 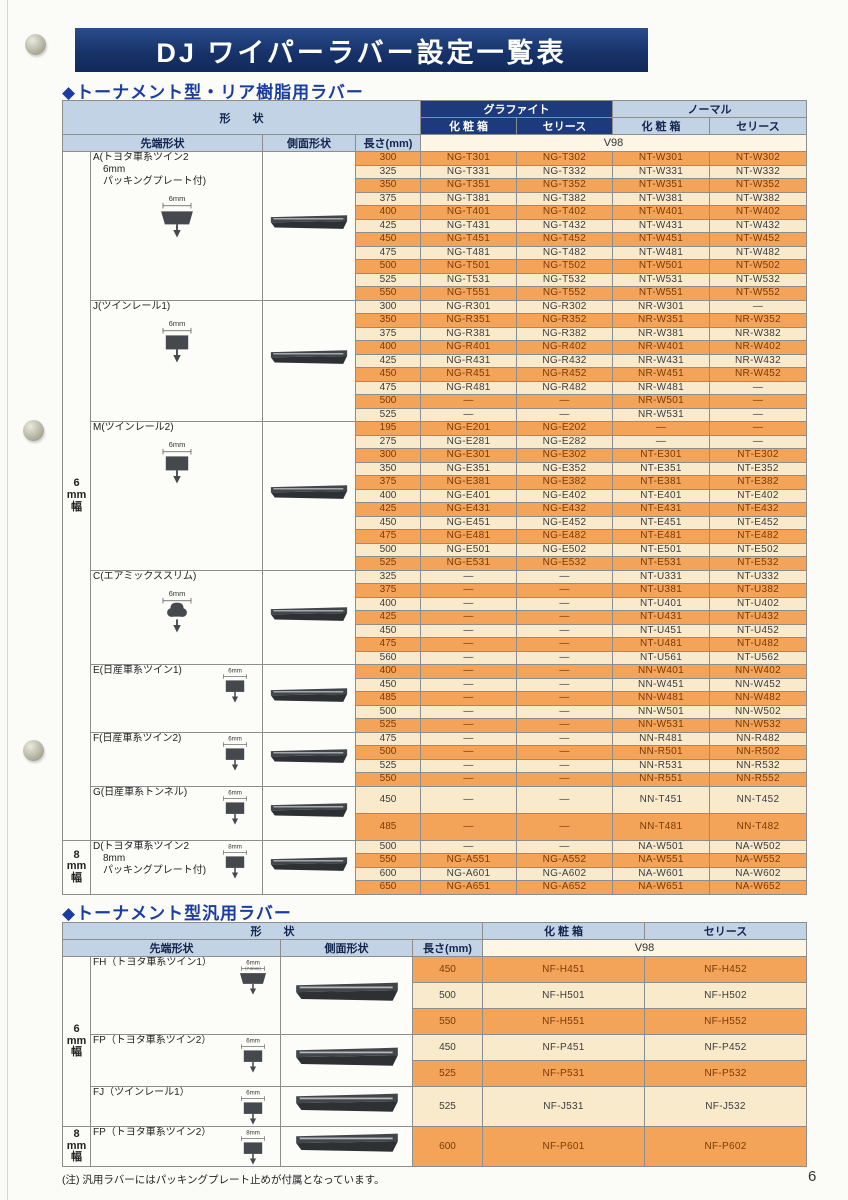 I want to click on part-number-cell: NR-W382, so click(x=758, y=333).